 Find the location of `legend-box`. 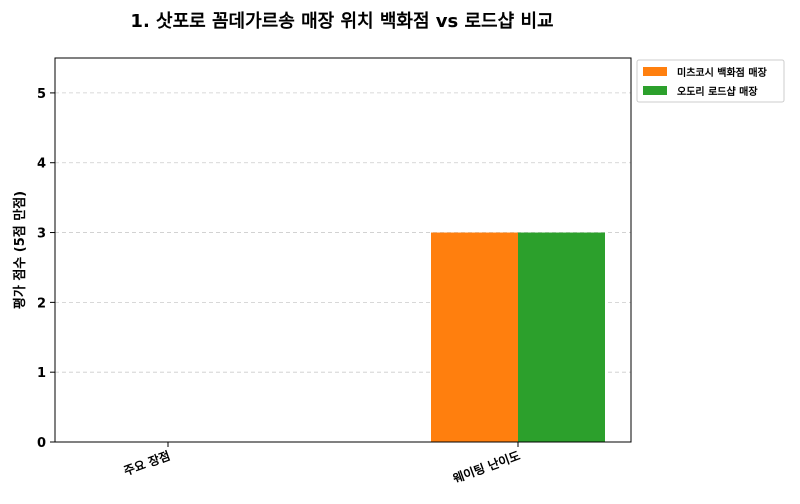

legend-box is located at coordinates (710, 81).